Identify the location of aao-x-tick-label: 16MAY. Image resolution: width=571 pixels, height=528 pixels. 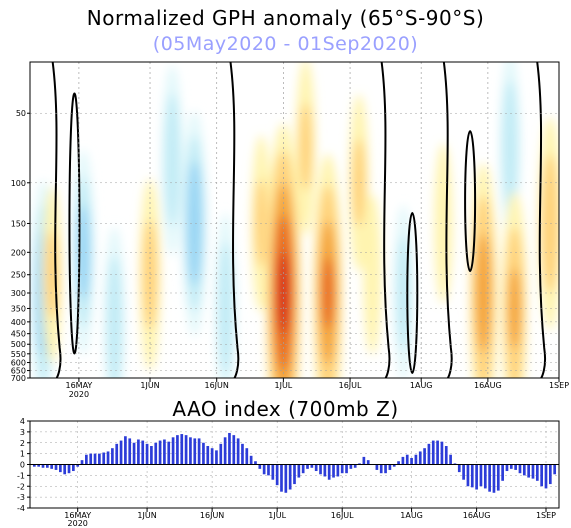
(77, 515).